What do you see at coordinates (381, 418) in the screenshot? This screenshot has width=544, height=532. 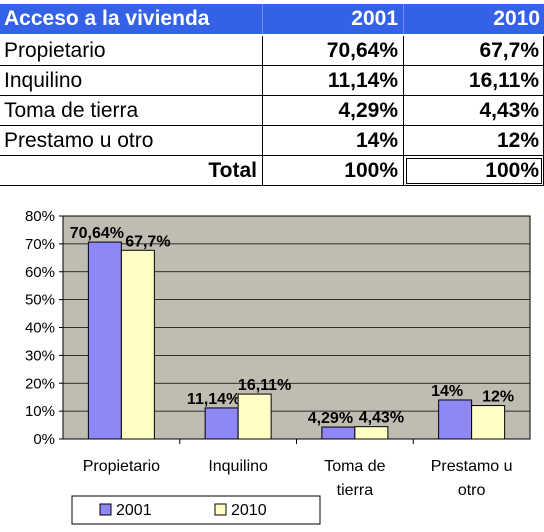 I see `data-label-2010: 4,43%` at bounding box center [381, 418].